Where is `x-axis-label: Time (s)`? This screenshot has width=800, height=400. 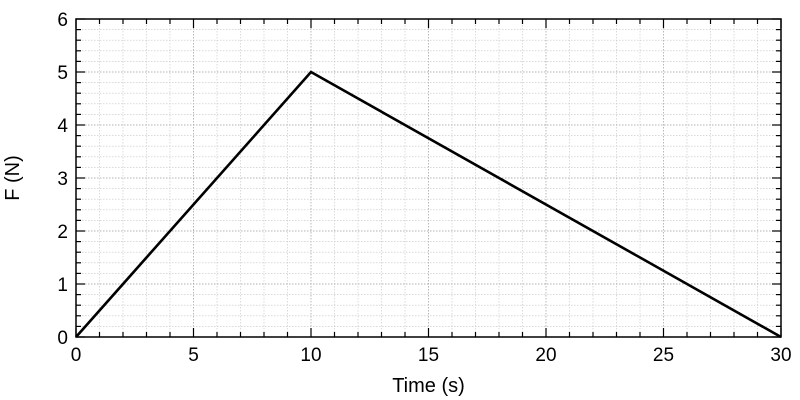 x-axis-label: Time (s) is located at coordinates (428, 386).